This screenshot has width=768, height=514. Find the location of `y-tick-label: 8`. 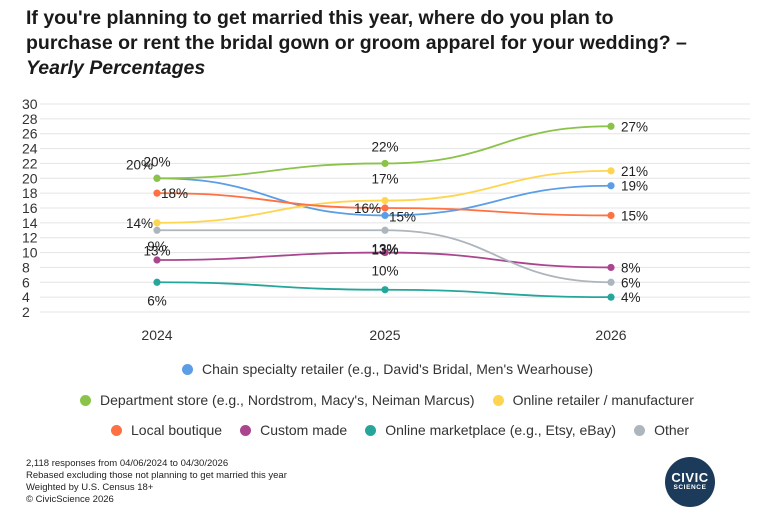

y-tick-label: 8 is located at coordinates (26, 267).